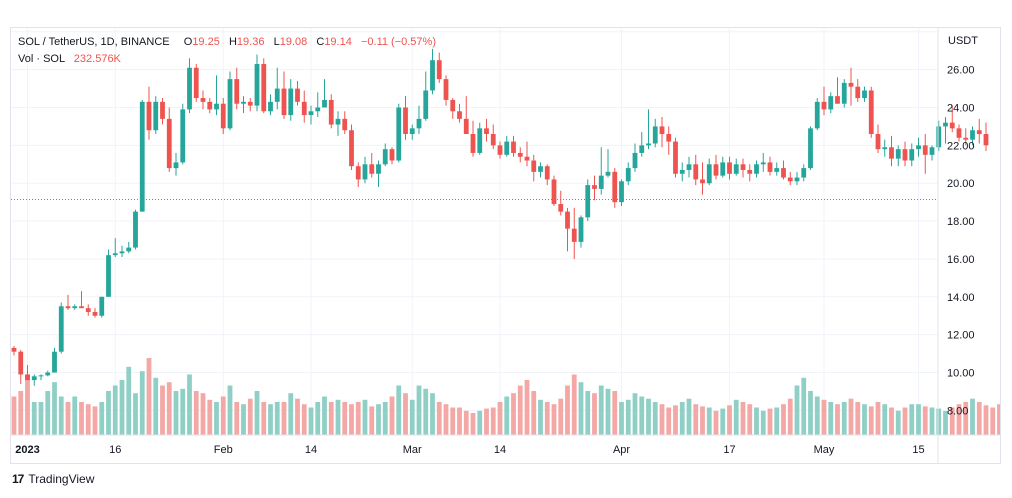 Image resolution: width=1012 pixels, height=498 pixels. Describe the element at coordinates (41, 59) in the screenshot. I see `volume-label: Vol · SOL` at that location.